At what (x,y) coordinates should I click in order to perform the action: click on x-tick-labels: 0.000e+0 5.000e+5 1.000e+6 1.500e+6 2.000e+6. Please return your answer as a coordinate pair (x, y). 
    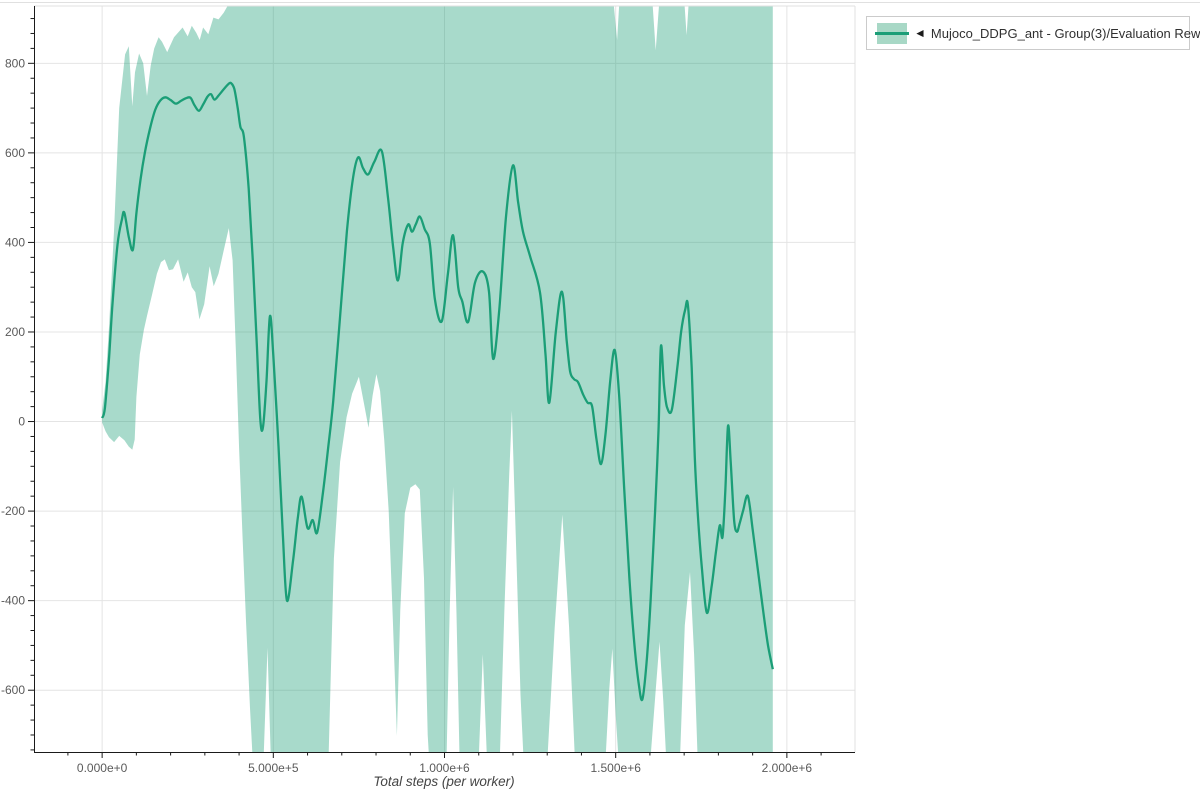
    Looking at the image, I should click on (444, 768).